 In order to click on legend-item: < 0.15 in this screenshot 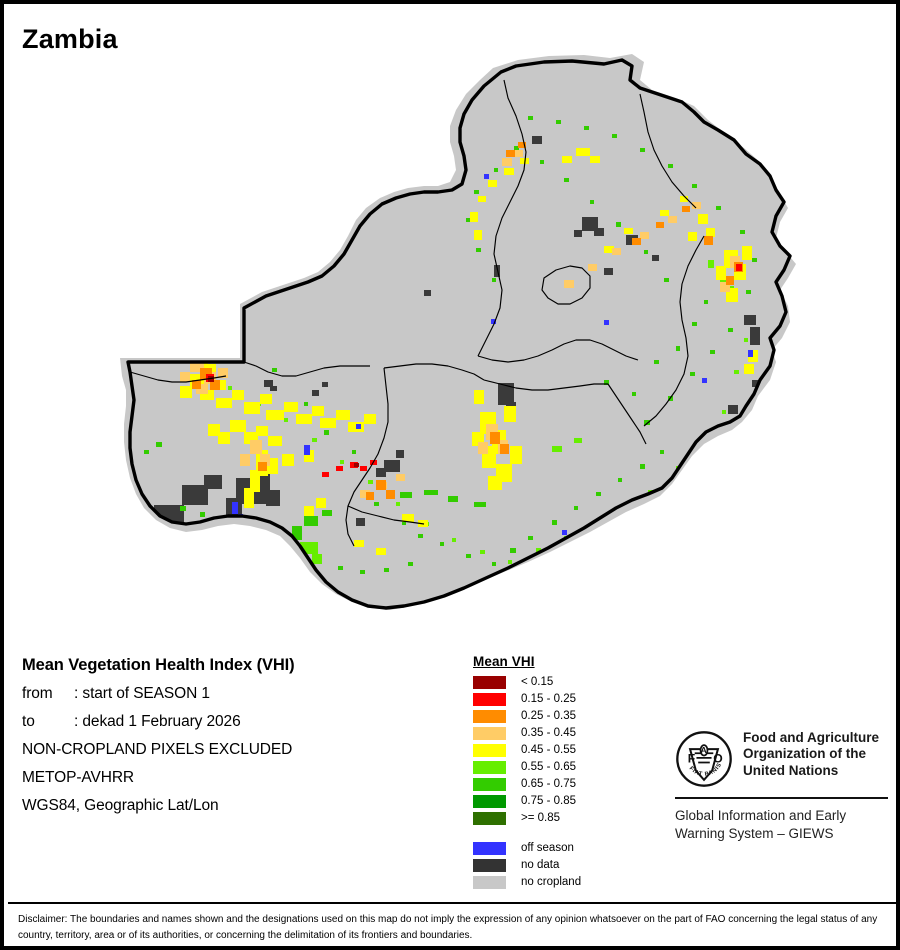, I will do `click(527, 682)`.